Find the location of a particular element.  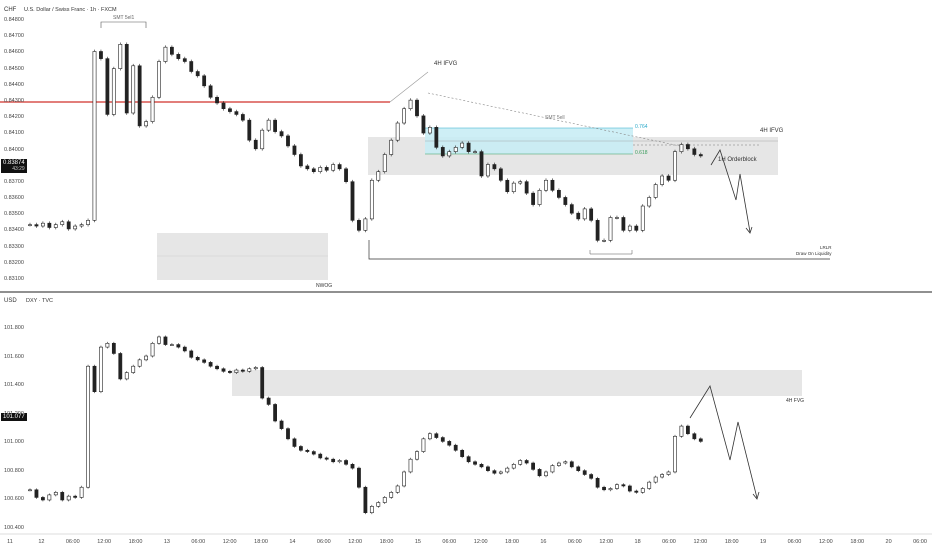

y-tick-label: 0.83700 is located at coordinates (14, 181).